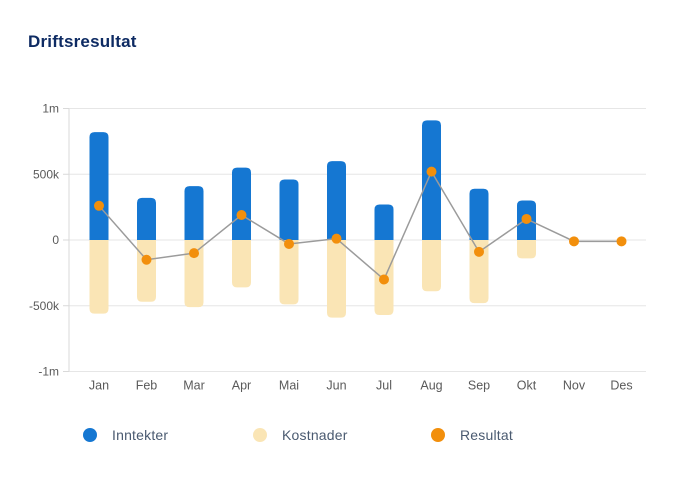 The image size is (685, 484). What do you see at coordinates (574, 241) in the screenshot?
I see `resultat-point-nov` at bounding box center [574, 241].